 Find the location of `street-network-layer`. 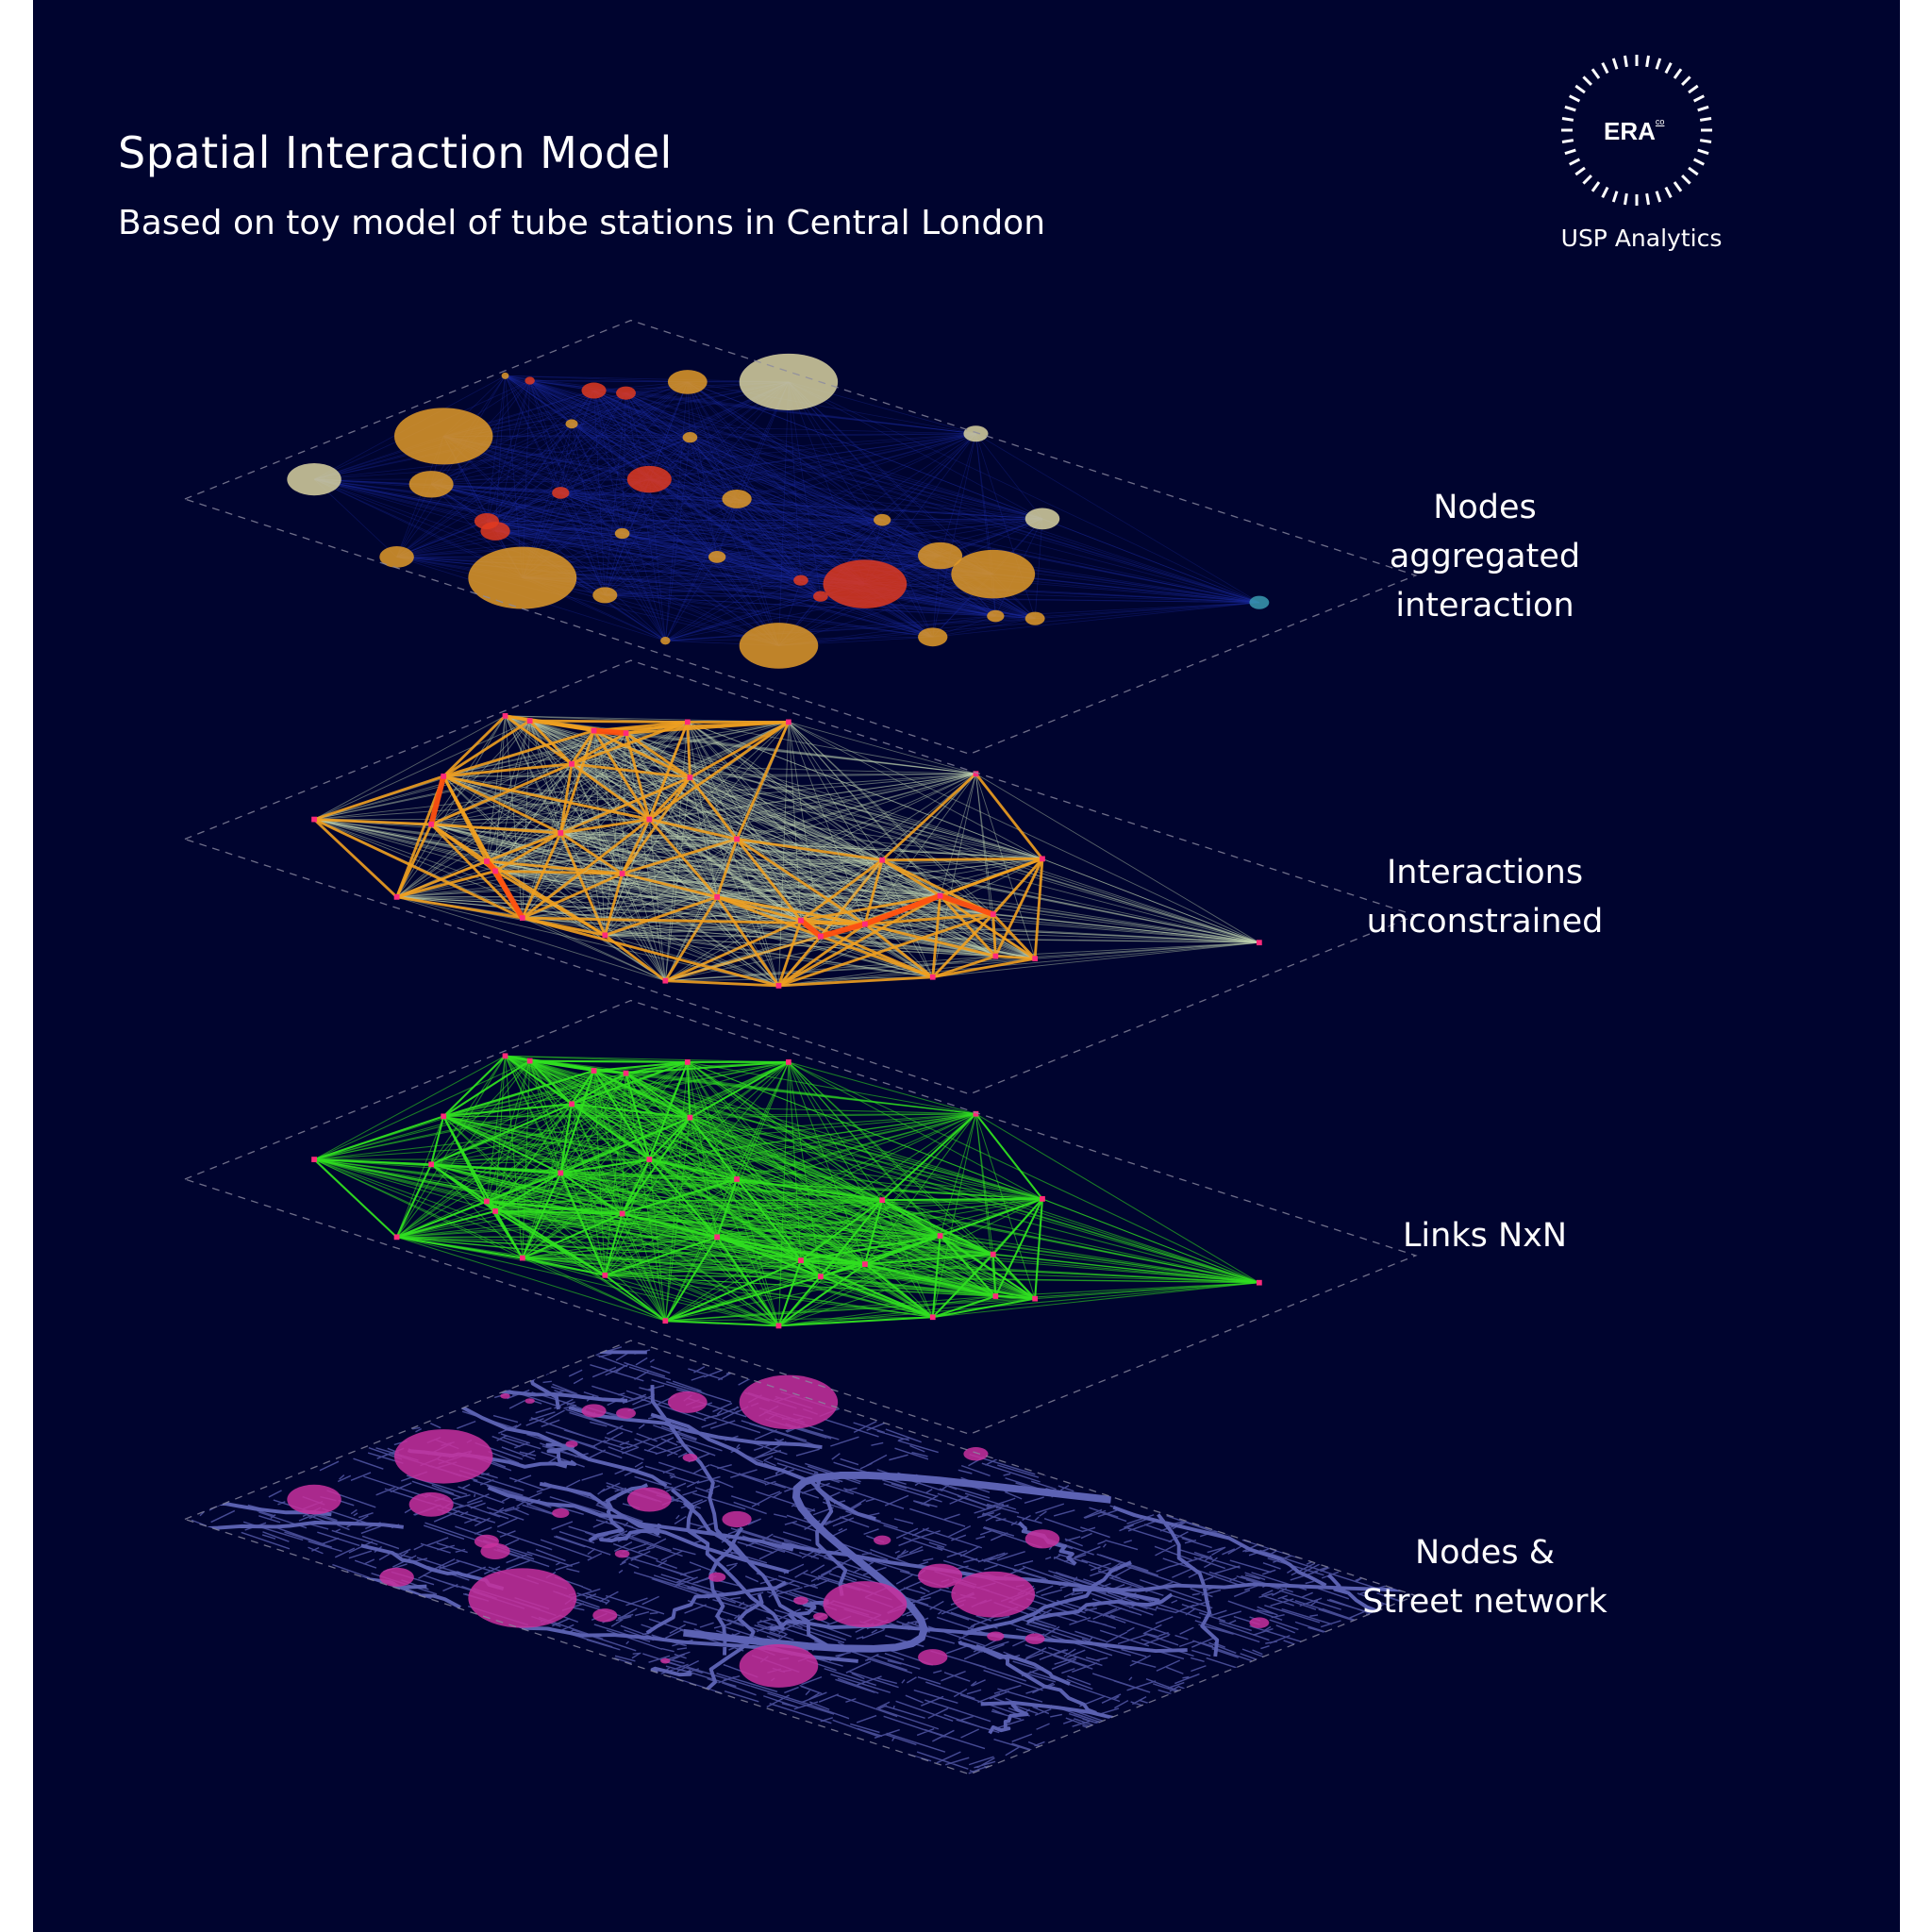

street-network-layer is located at coordinates (800, 1557).